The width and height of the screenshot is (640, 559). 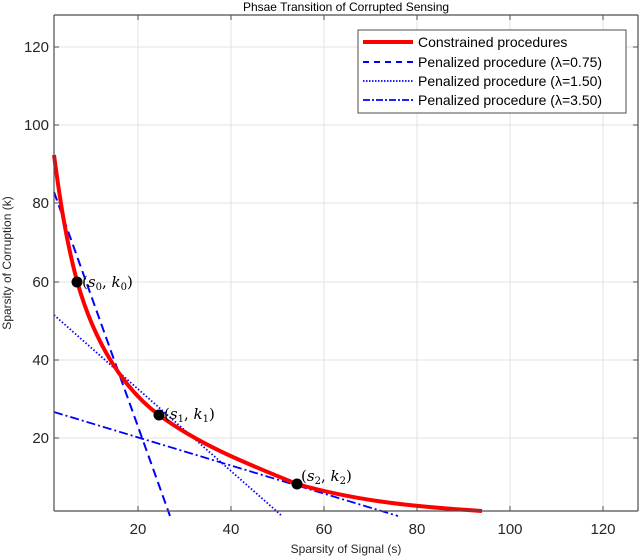 I want to click on x-tick-label: 120, so click(x=602, y=529).